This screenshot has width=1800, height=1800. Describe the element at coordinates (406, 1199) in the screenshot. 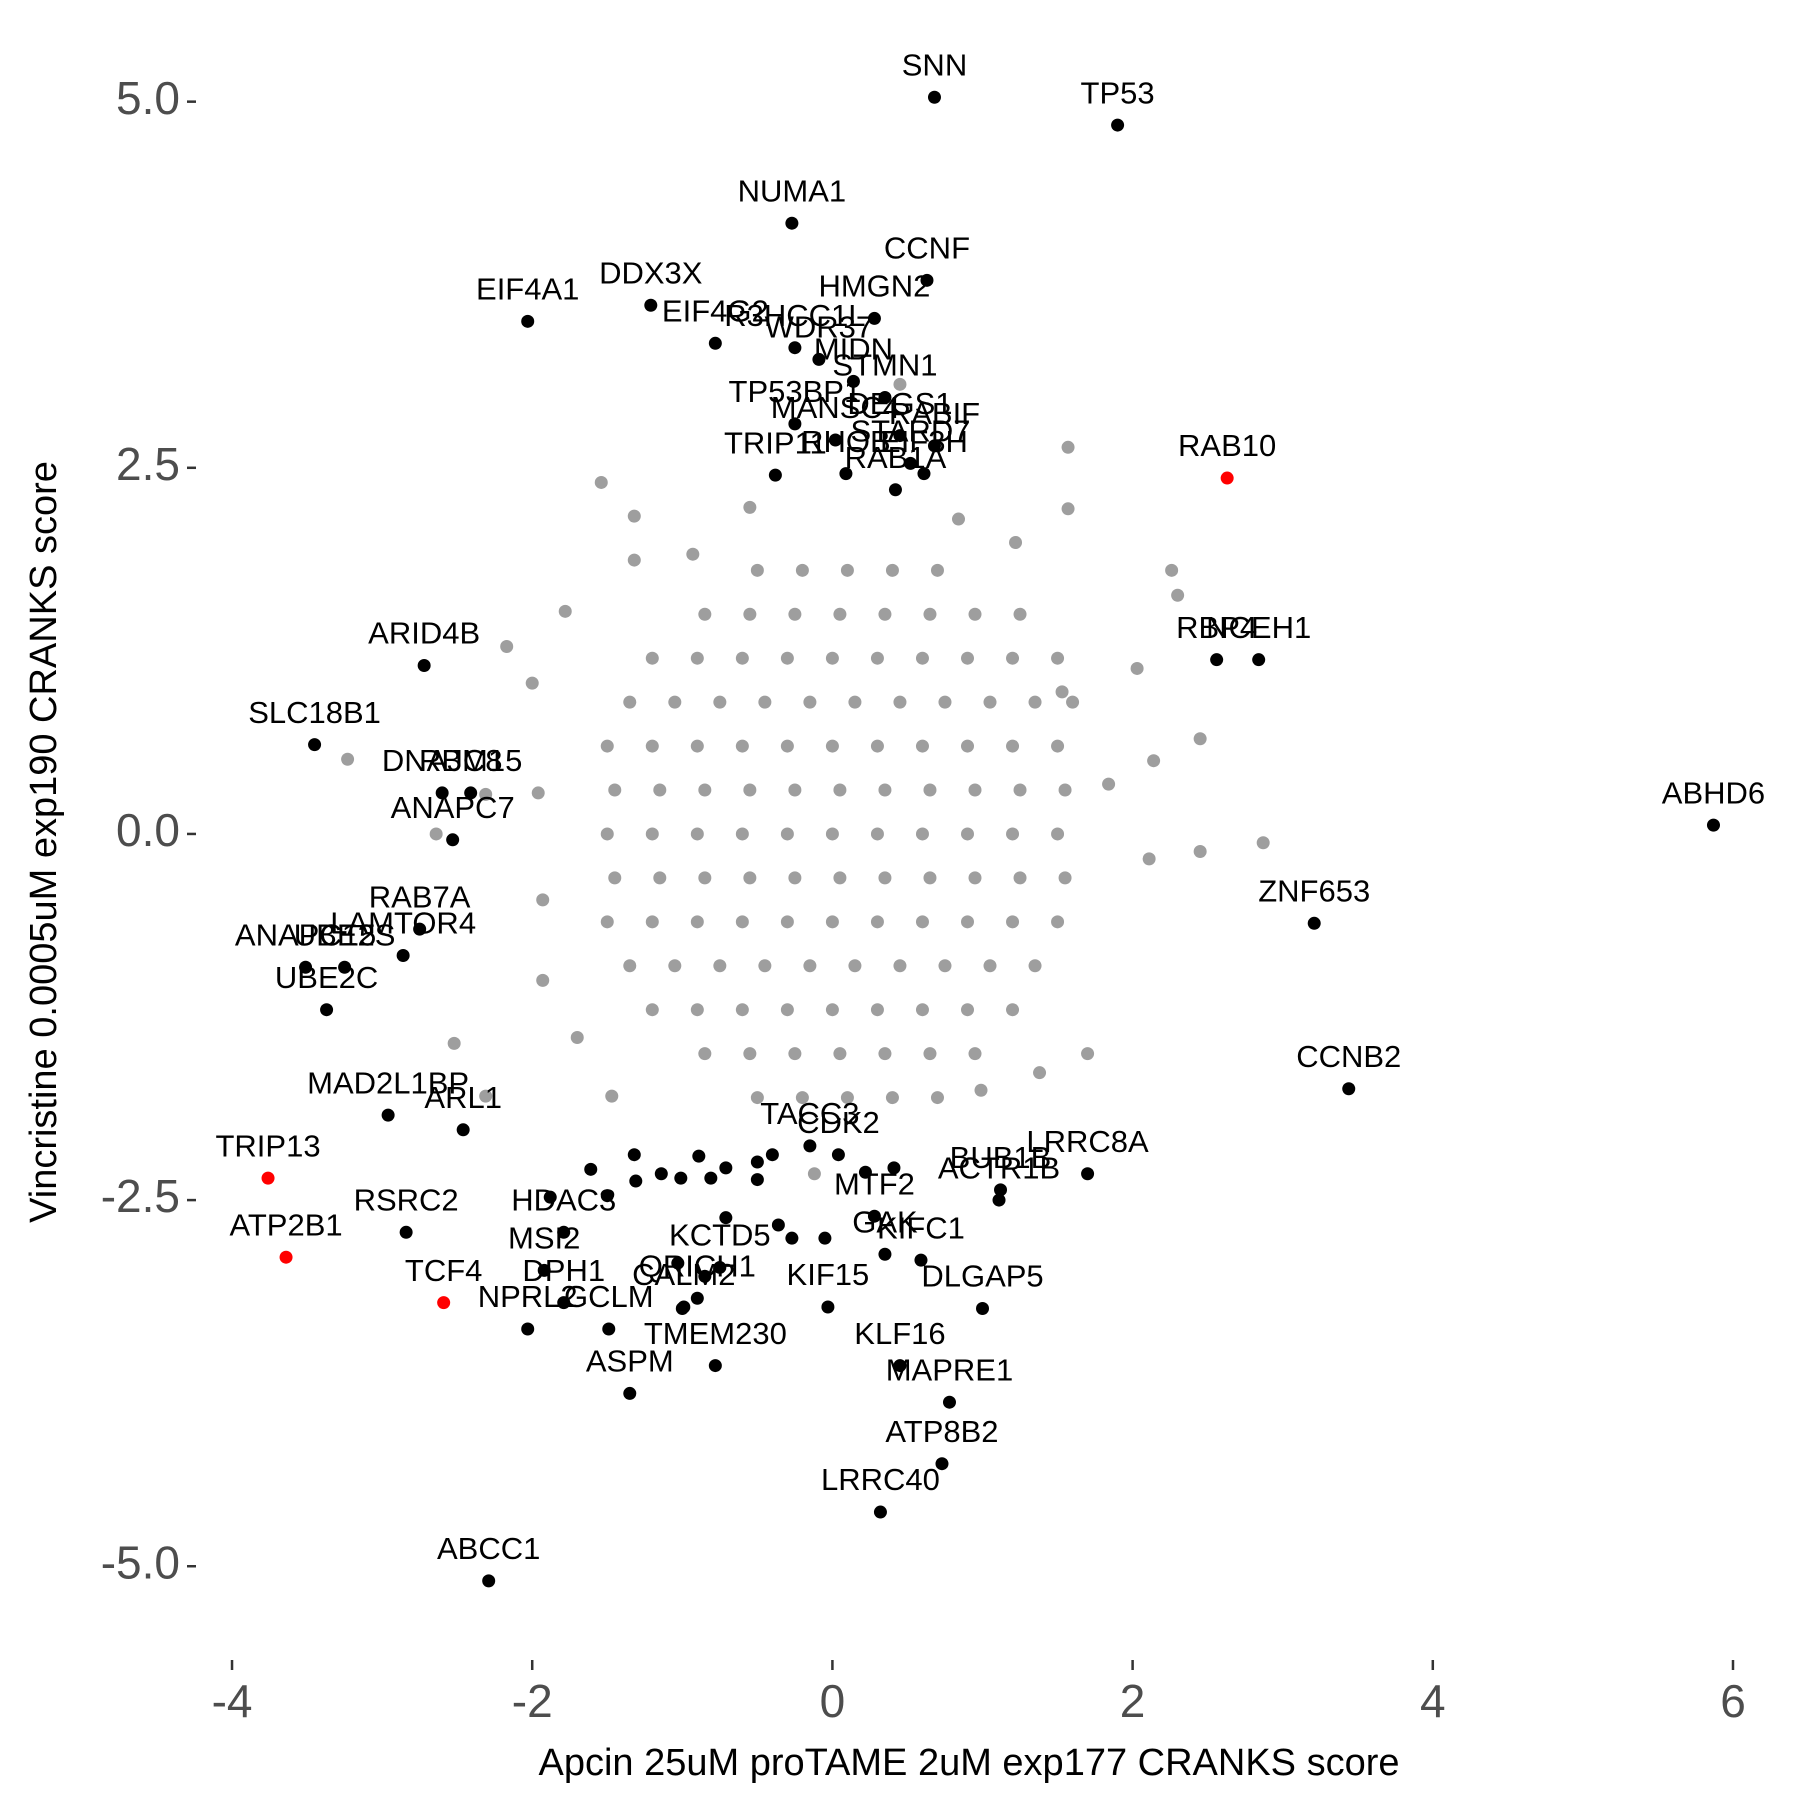

I see `point-label: RSRC2` at that location.